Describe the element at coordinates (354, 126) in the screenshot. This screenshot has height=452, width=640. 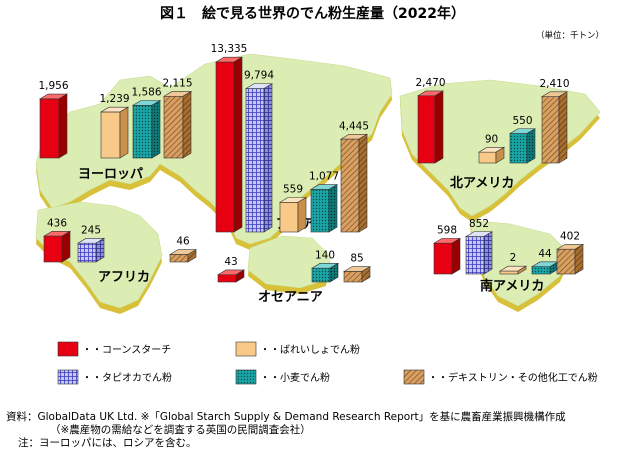
I see `value-label-dextrin: 4,445` at that location.